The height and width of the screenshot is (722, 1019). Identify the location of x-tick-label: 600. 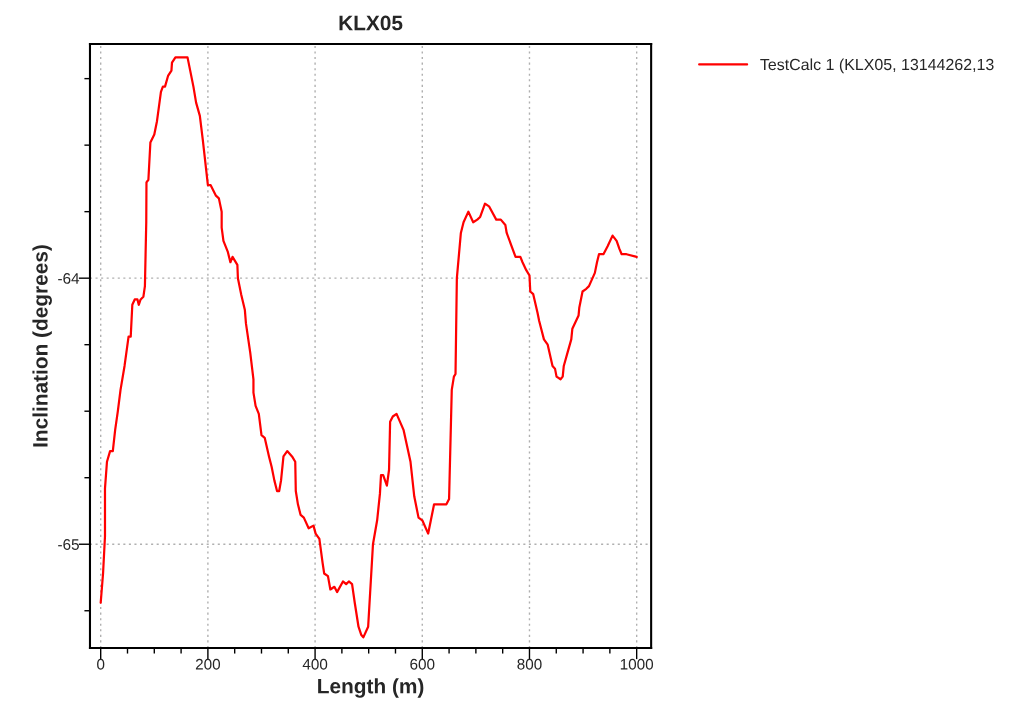
(422, 664).